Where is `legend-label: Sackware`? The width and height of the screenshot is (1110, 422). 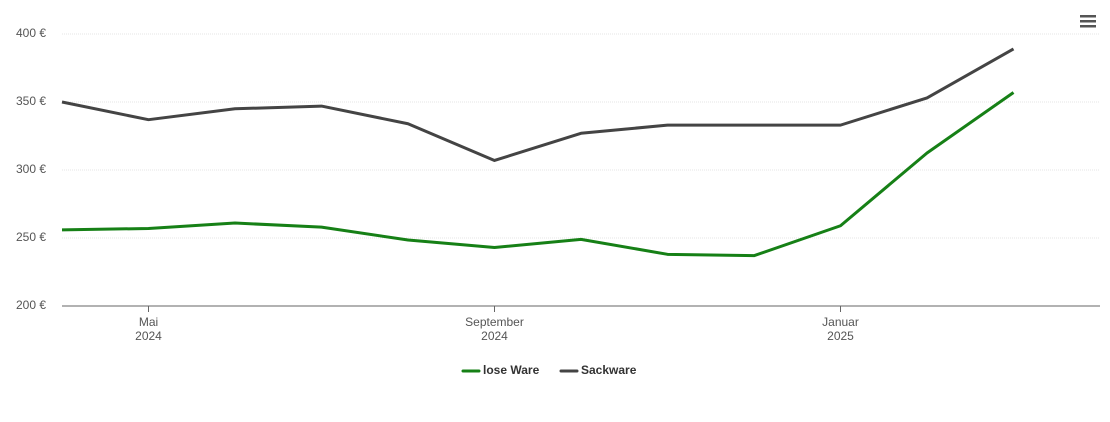
legend-label: Sackware is located at coordinates (609, 370).